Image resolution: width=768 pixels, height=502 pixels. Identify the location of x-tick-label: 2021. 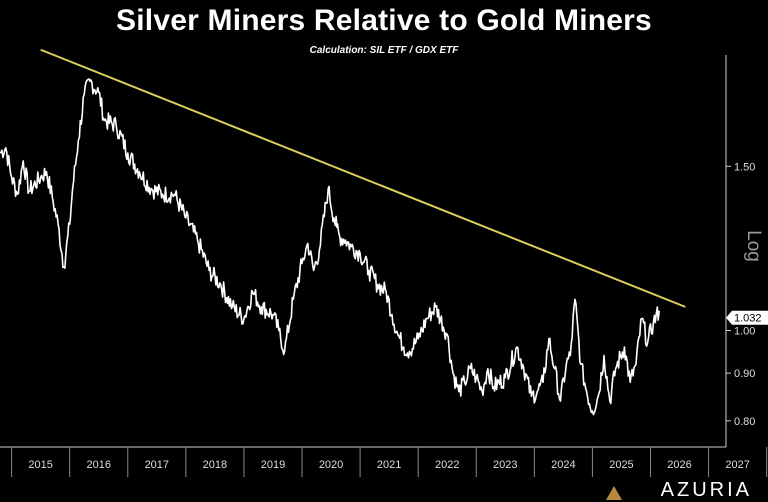
(389, 465).